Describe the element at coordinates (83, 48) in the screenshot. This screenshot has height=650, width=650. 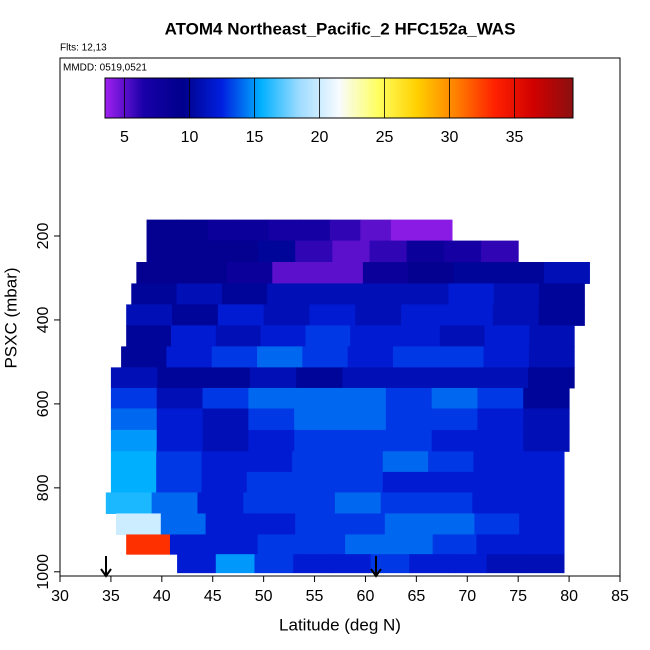
I see `subtitle: Flts: 12,13` at that location.